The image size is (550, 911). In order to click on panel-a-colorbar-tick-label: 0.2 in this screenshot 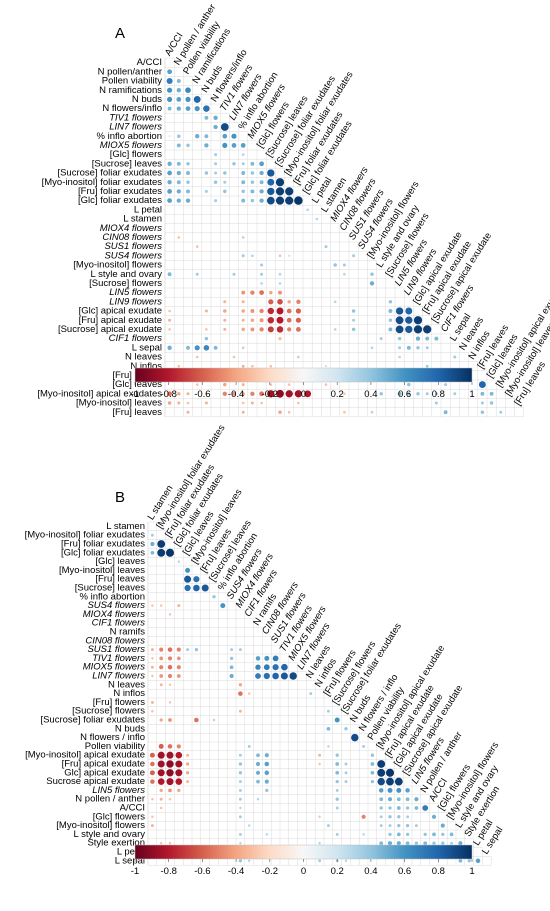, I will do `click(337, 394)`.